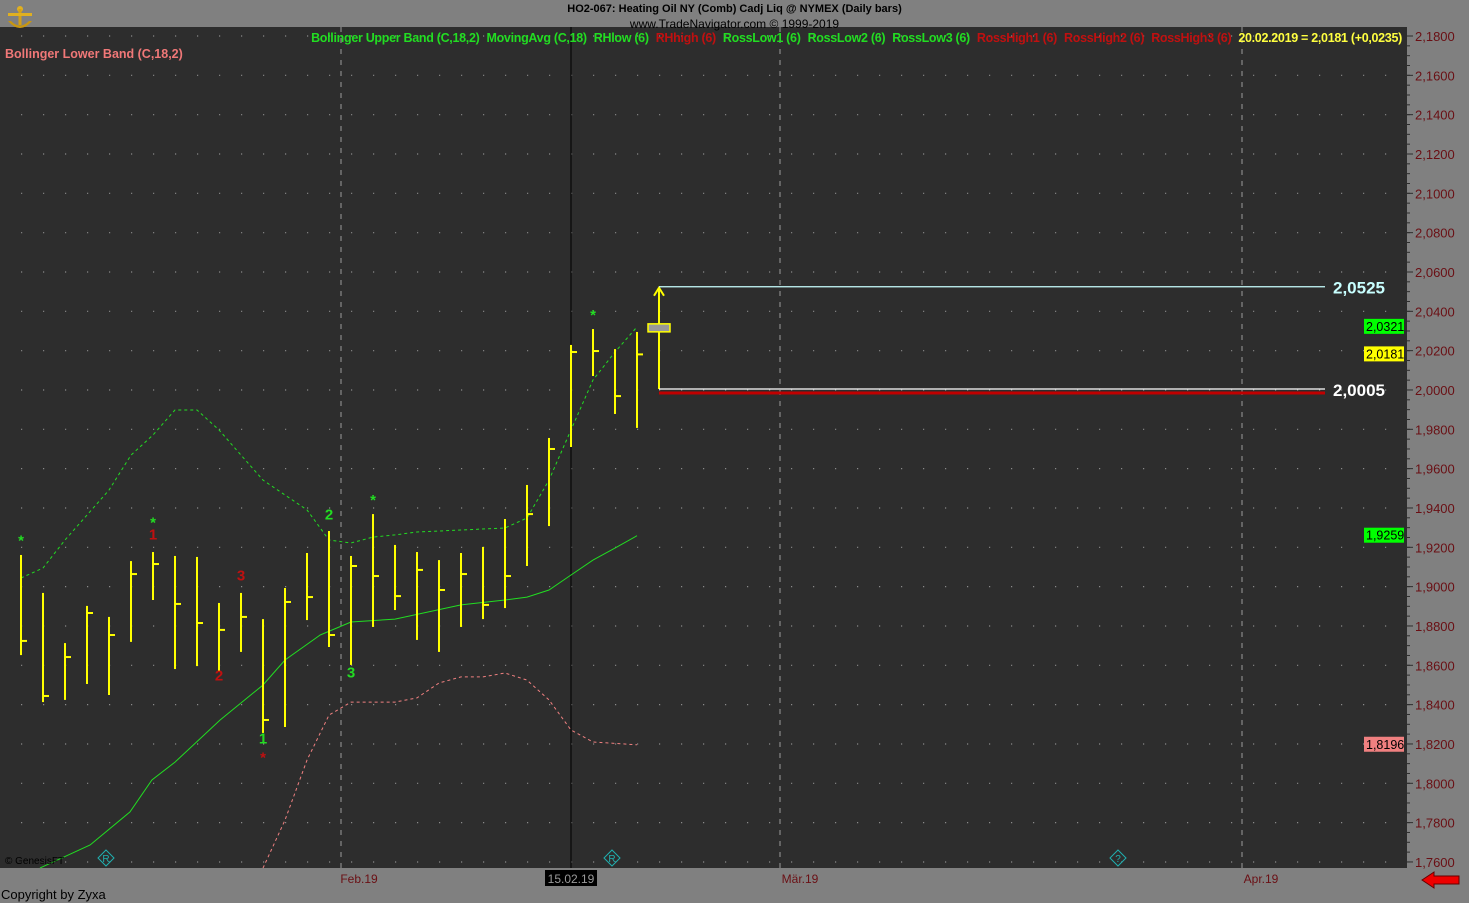  Describe the element at coordinates (1435, 626) in the screenshot. I see `price-axis-label: 1,8800` at that location.